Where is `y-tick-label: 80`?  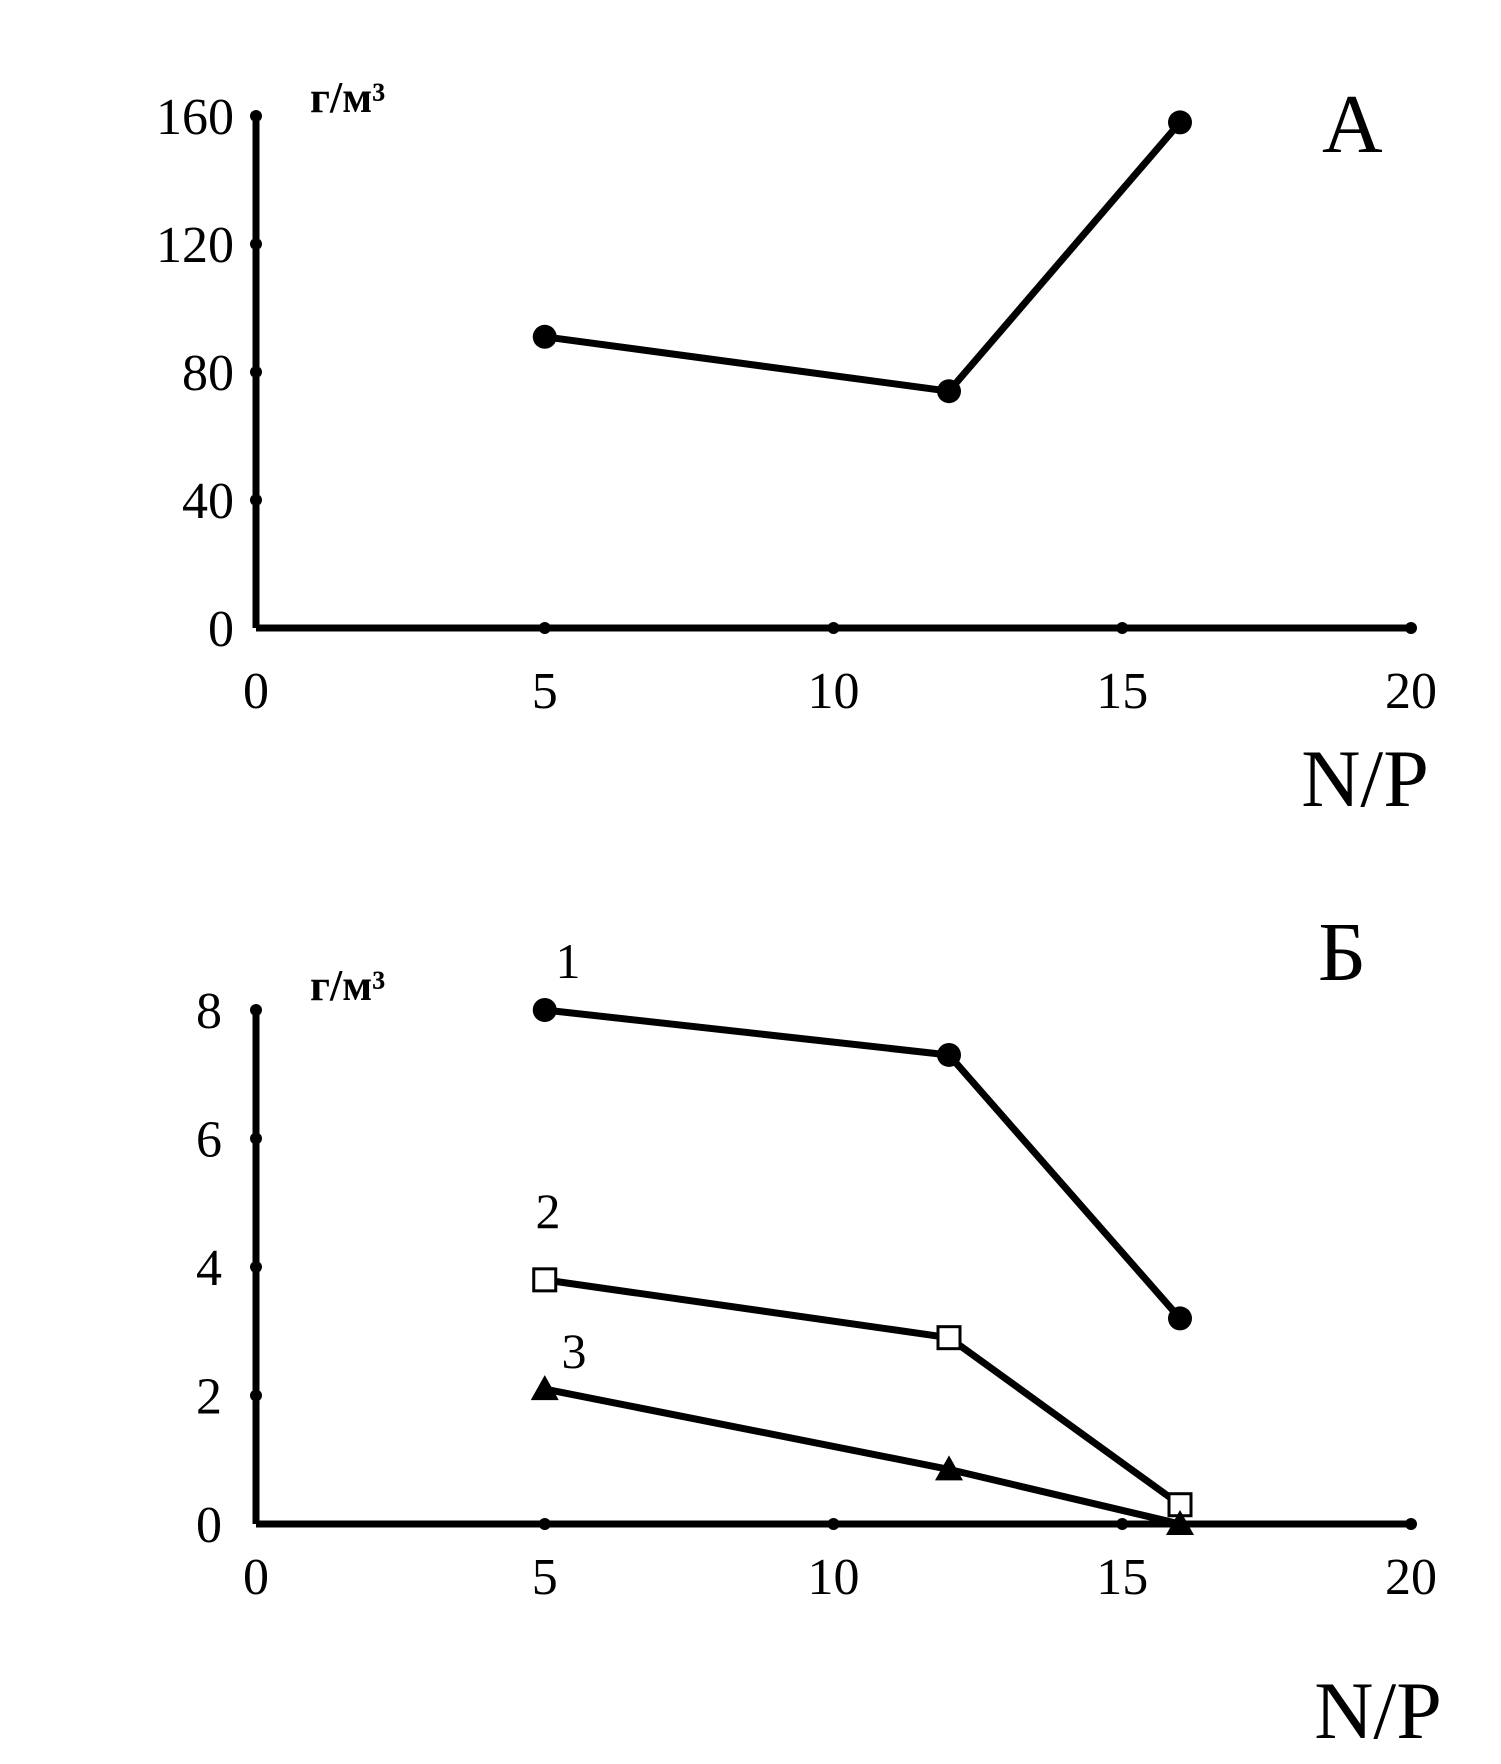 y-tick-label: 80 is located at coordinates (208, 373).